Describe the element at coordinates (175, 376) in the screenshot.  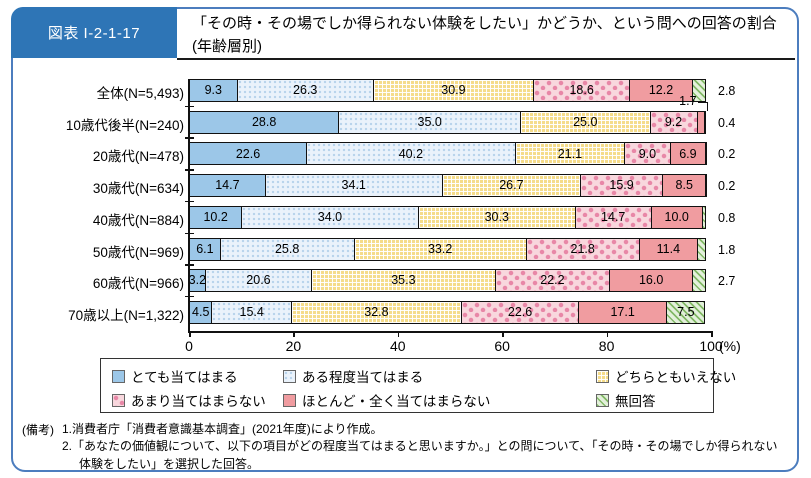
I see `legend-item: とても当てはまる` at that location.